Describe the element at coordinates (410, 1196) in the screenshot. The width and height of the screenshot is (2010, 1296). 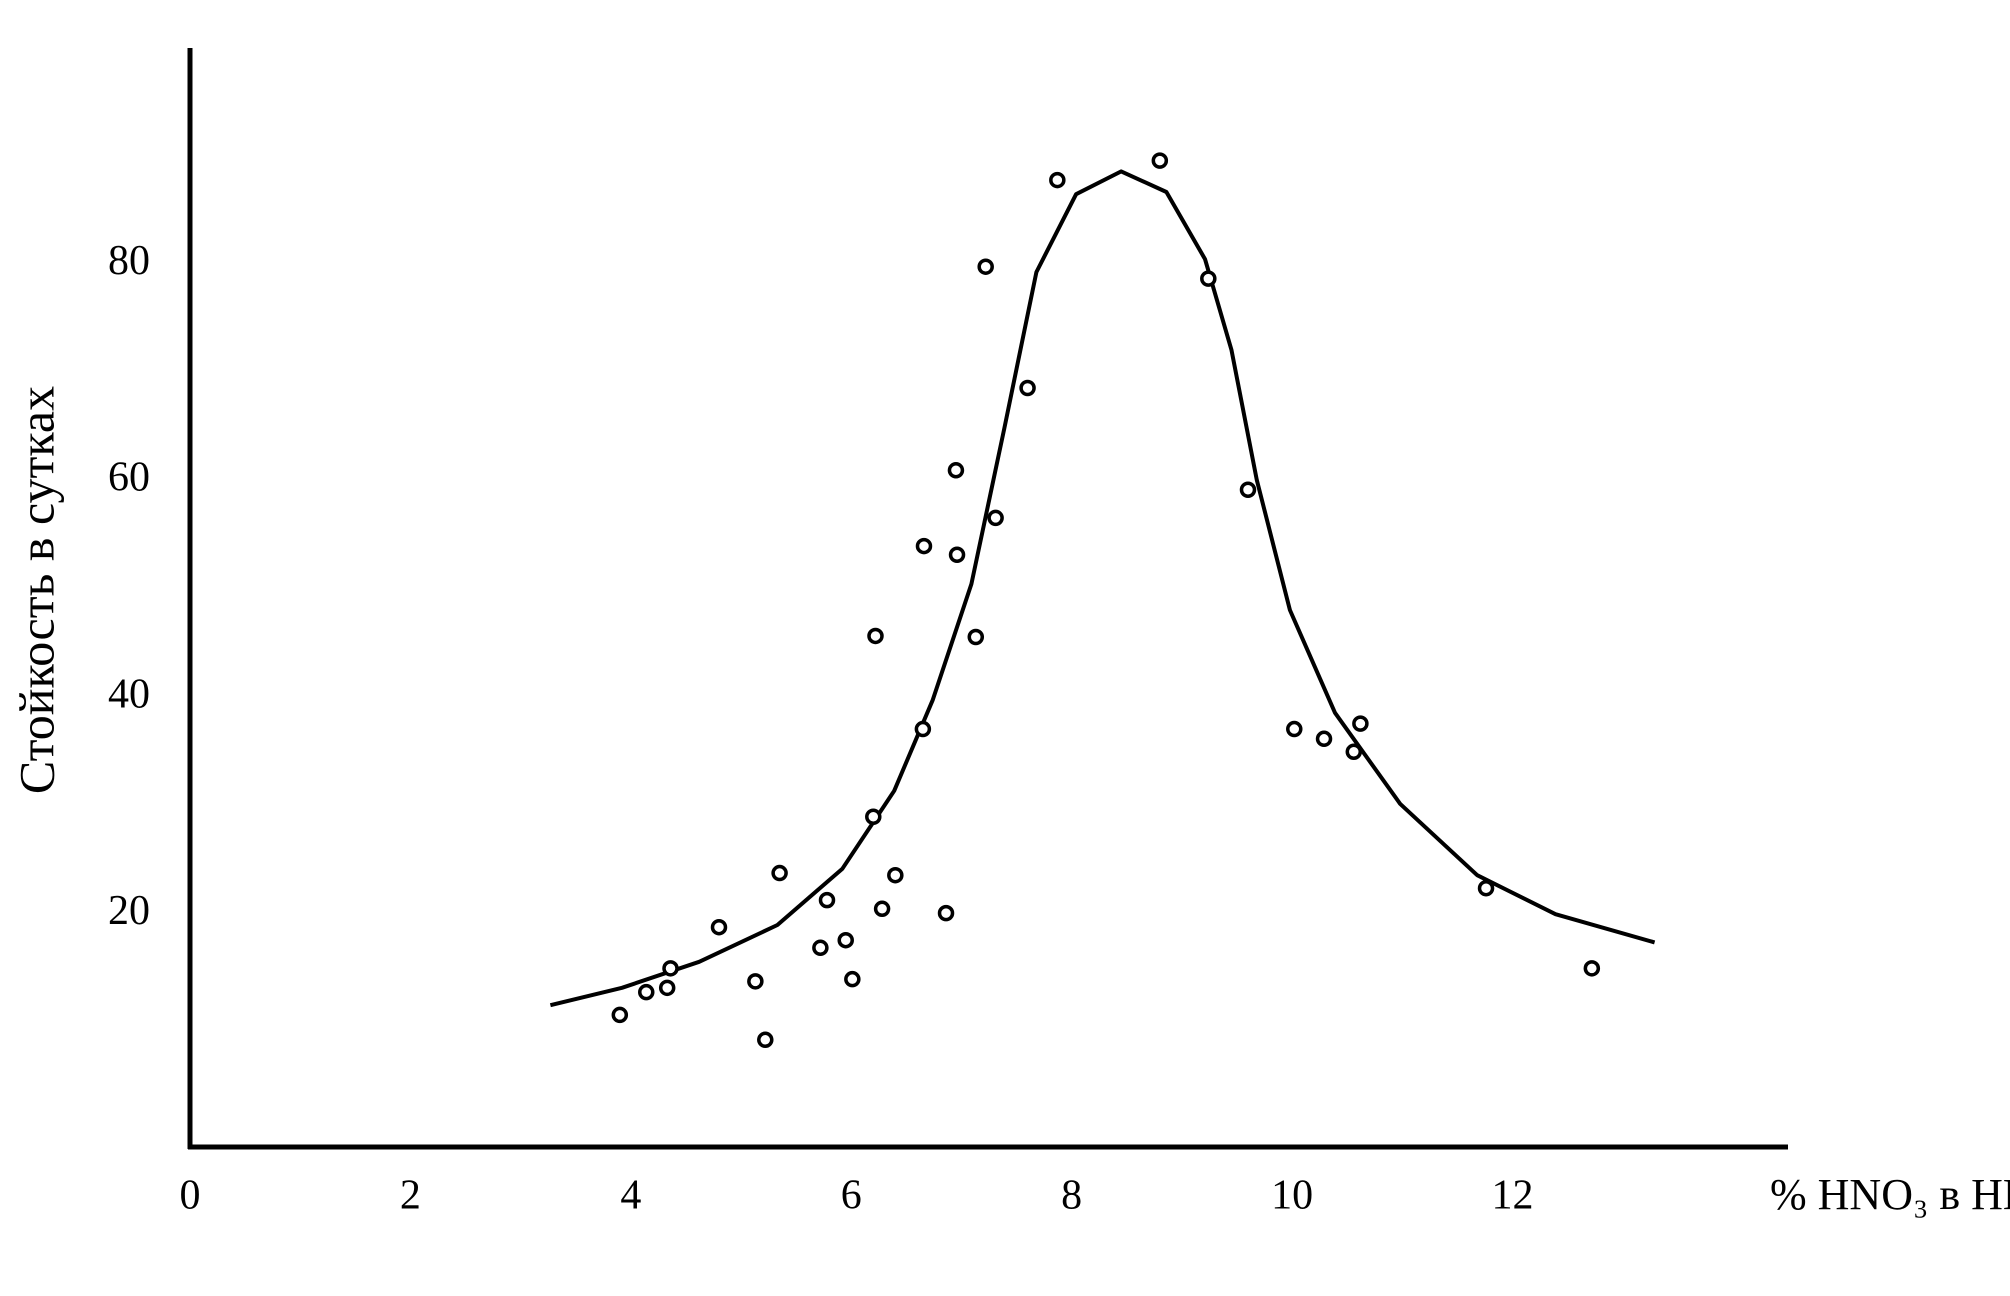
I see `x-tick-label: 2` at that location.